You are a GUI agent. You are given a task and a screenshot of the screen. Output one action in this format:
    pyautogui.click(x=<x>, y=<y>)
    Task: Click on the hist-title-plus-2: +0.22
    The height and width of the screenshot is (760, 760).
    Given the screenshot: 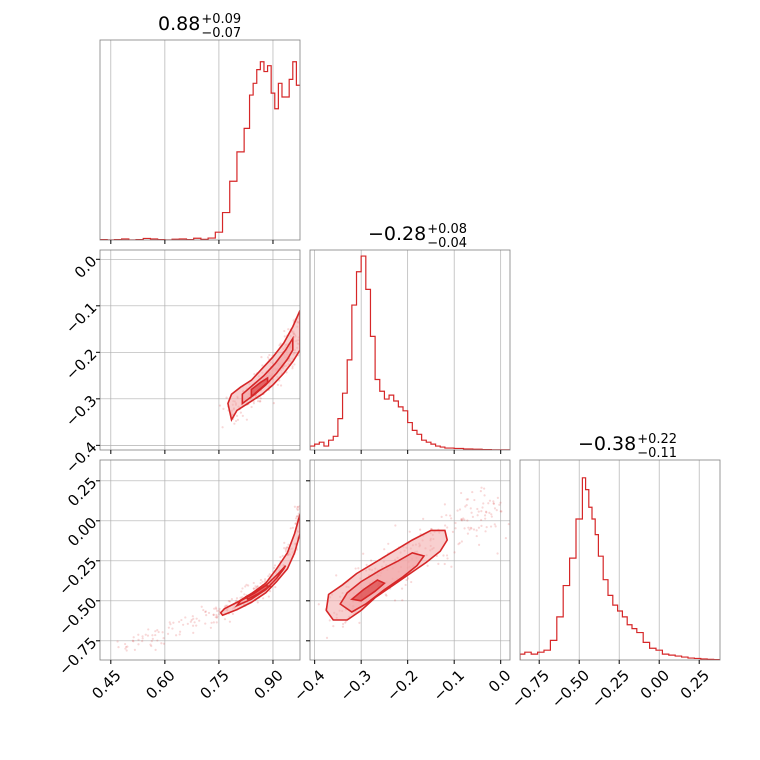 What is the action you would take?
    pyautogui.click(x=657, y=439)
    